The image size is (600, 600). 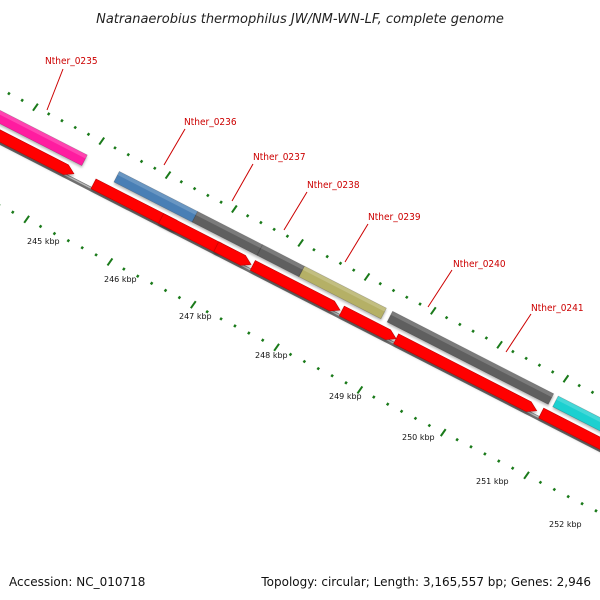 What do you see at coordinates (394, 217) in the screenshot?
I see `gene-label: Nther_0239` at bounding box center [394, 217].